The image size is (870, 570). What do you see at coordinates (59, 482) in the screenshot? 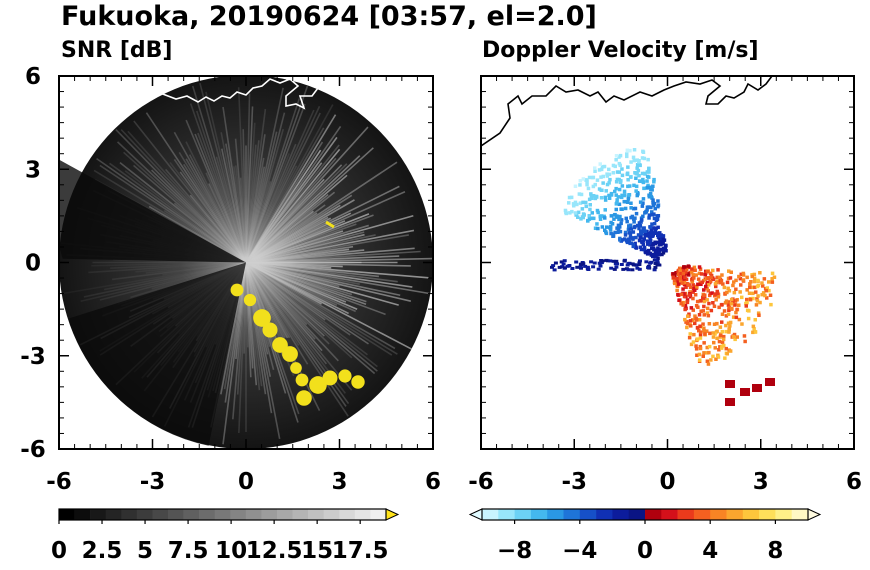
I see `snr-xtick-label: -6` at bounding box center [59, 482].